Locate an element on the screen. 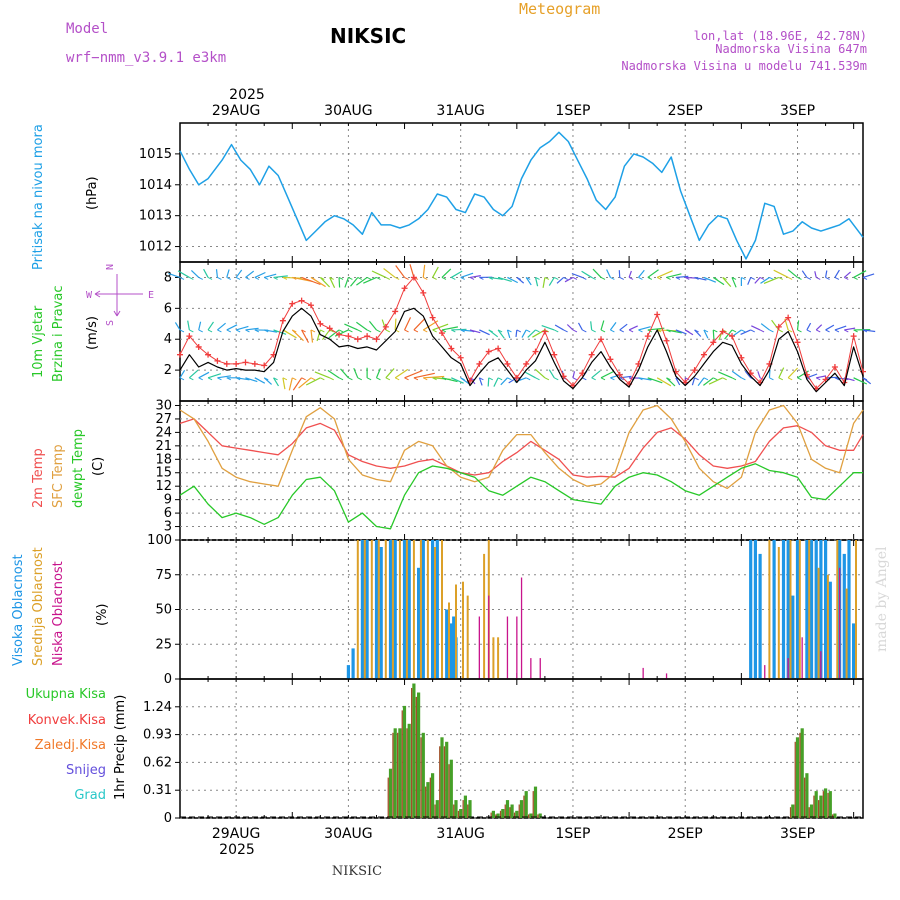 This screenshot has width=900, height=900. y-tick-label: 18 is located at coordinates (163, 459).